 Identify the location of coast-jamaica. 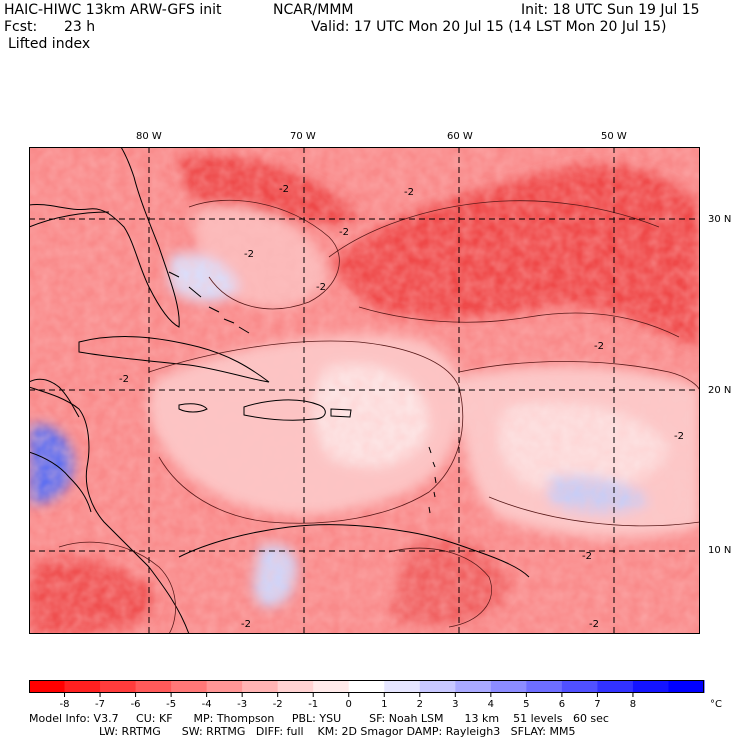
(193, 408).